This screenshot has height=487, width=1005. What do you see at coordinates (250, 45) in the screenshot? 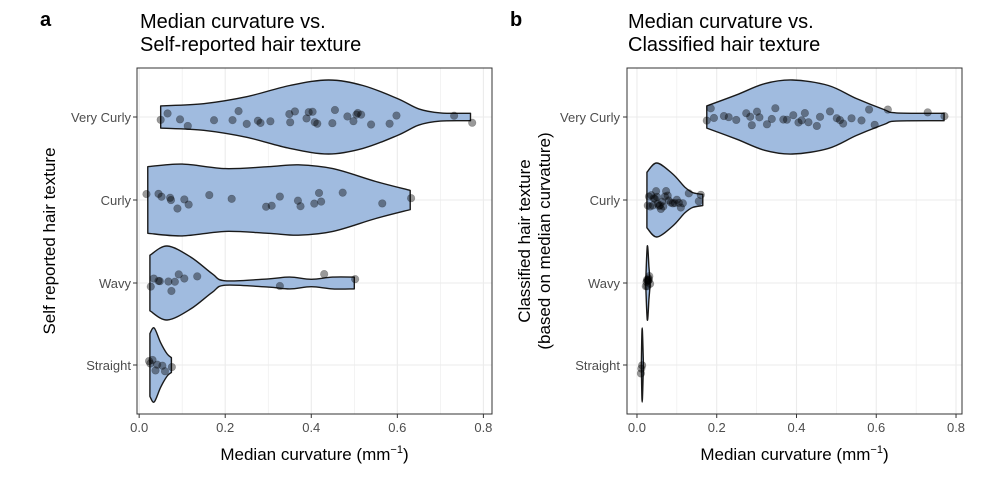
I see `chart-title: Self-reported hair texture` at bounding box center [250, 45].